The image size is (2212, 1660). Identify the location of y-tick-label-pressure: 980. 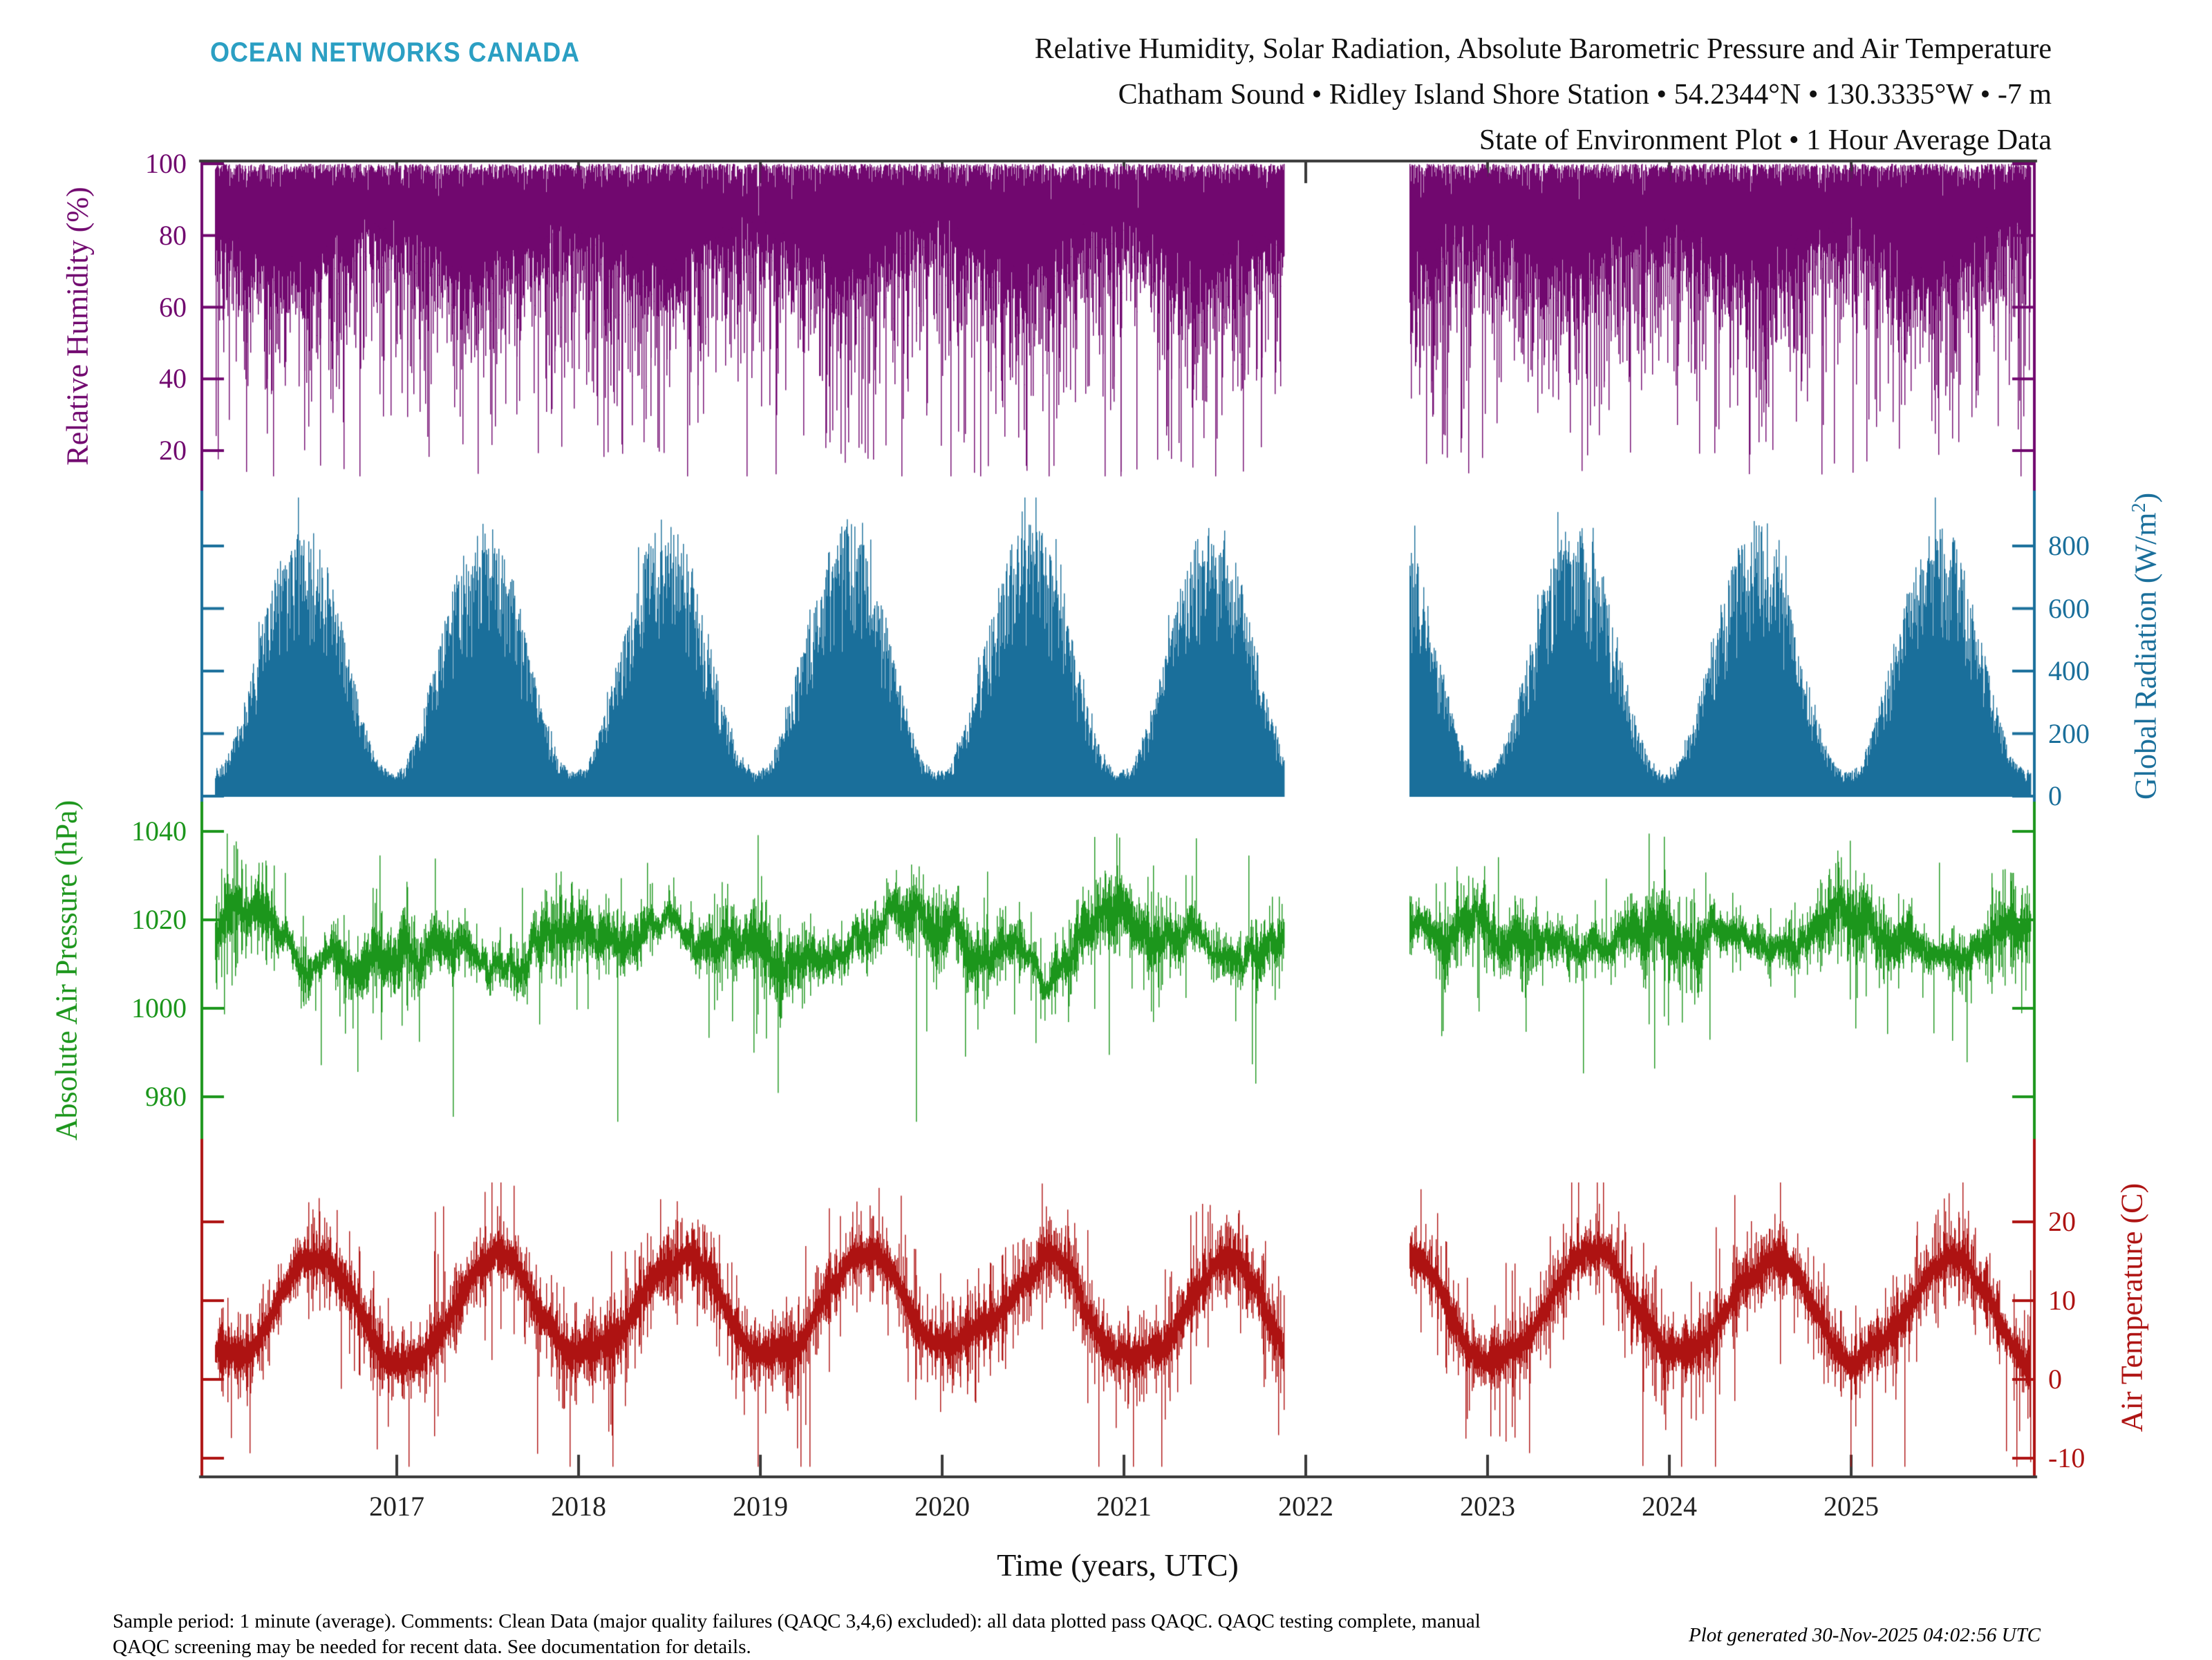
(166, 1096).